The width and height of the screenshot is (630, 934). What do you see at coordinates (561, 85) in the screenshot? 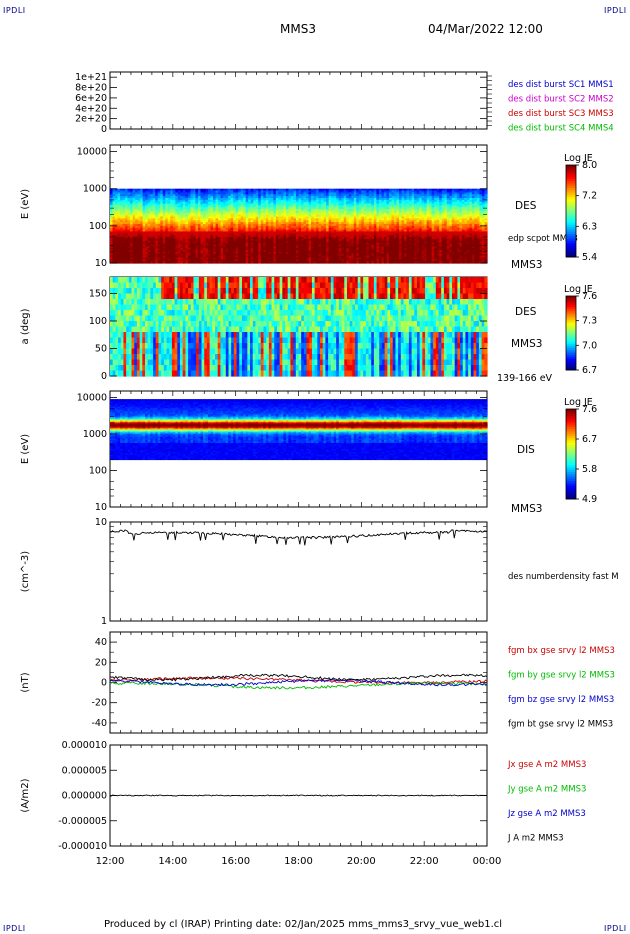
I see `legend-entry: des dist burst SC1 MMS1` at bounding box center [561, 85].